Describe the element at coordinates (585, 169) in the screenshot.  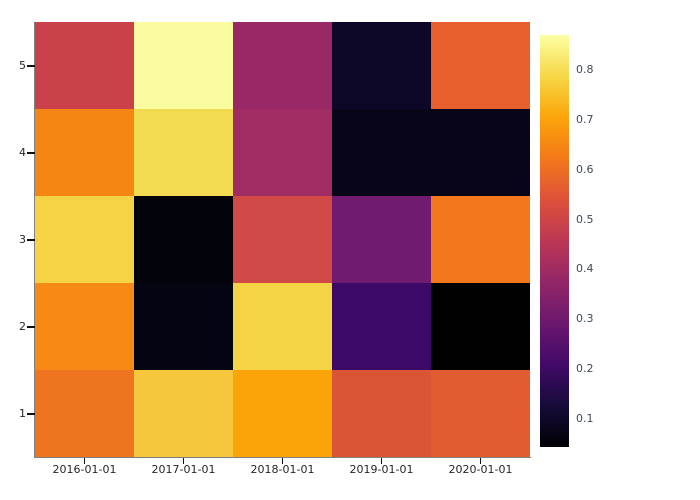
I see `colorbar-tick-label: 0.6` at that location.